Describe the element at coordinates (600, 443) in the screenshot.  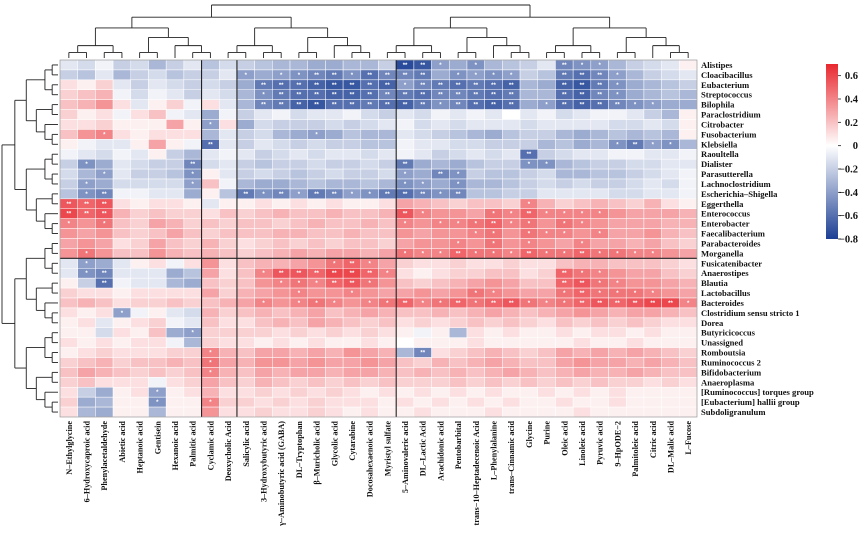
I see `column-label: Pyruvic acid` at that location.